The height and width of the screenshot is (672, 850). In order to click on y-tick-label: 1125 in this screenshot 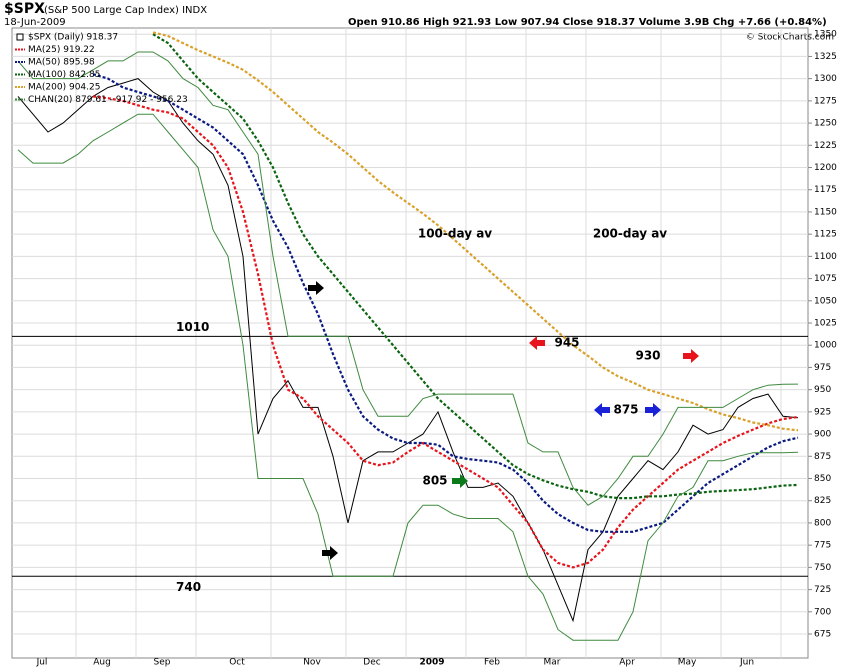, I will do `click(825, 235)`.